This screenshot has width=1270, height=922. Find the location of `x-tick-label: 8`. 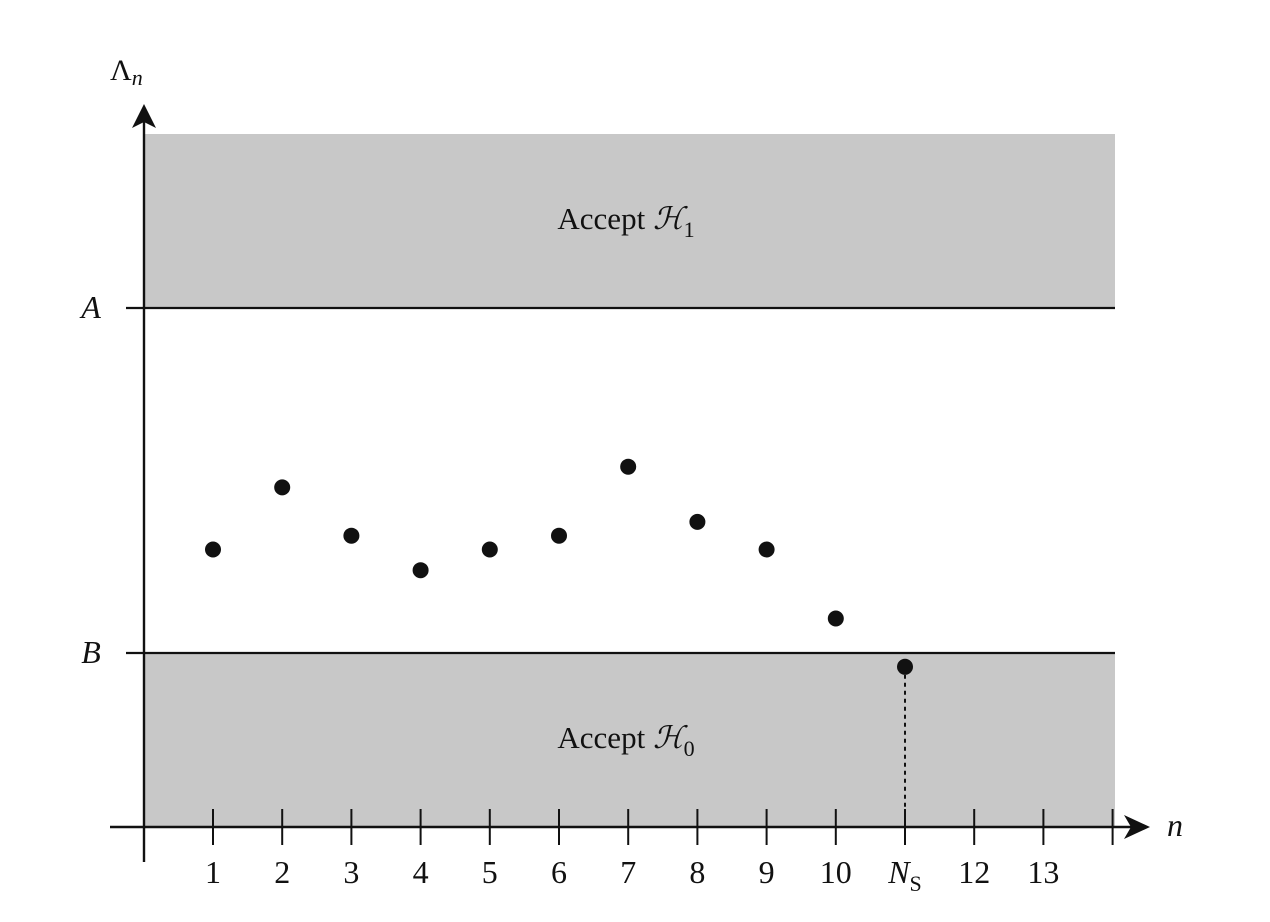

x-tick-label: 8 is located at coordinates (697, 872).